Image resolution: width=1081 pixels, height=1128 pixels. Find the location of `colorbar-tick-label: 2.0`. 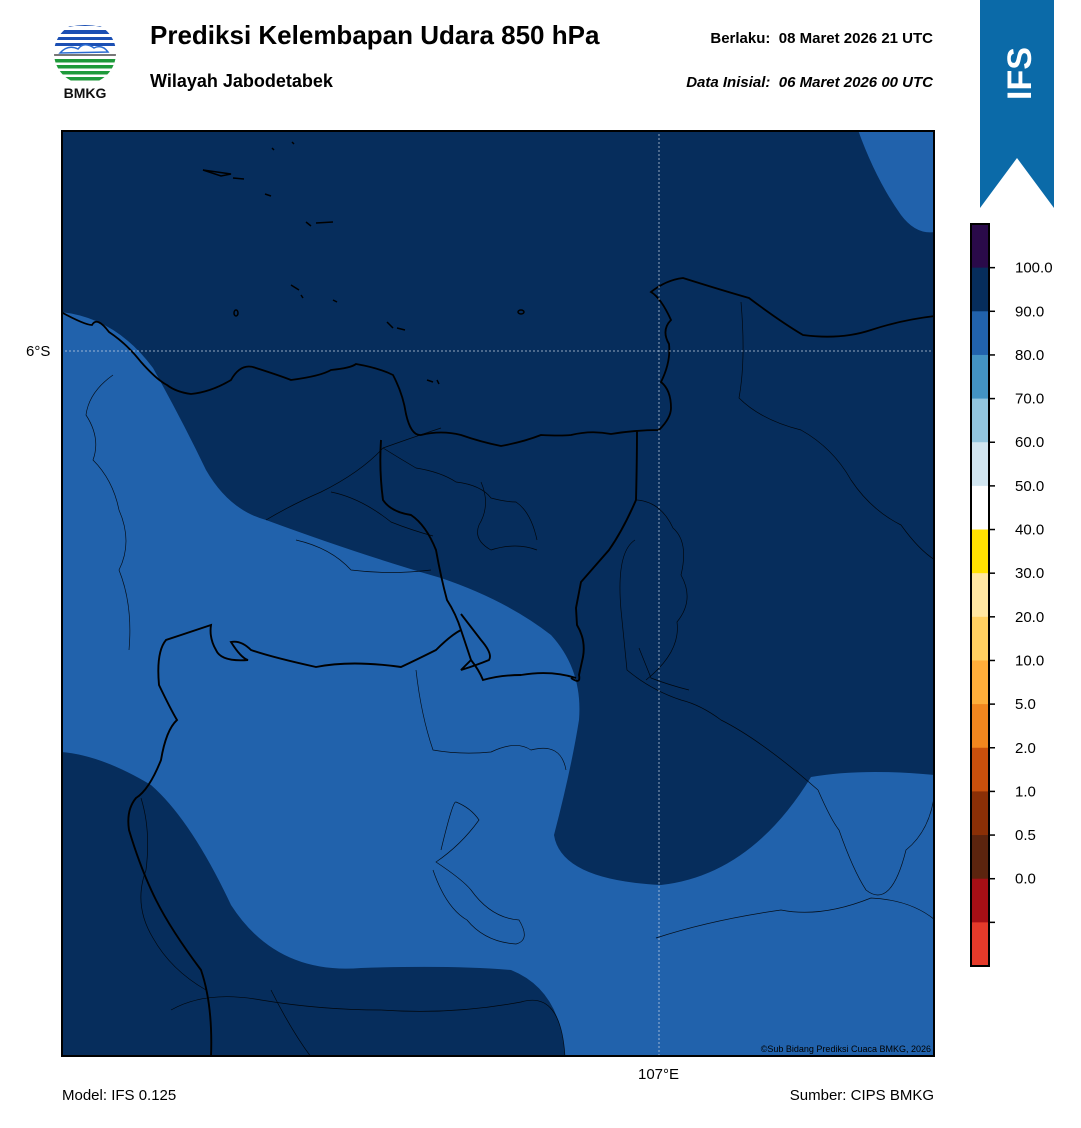

colorbar-tick-label: 2.0 is located at coordinates (1025, 748).